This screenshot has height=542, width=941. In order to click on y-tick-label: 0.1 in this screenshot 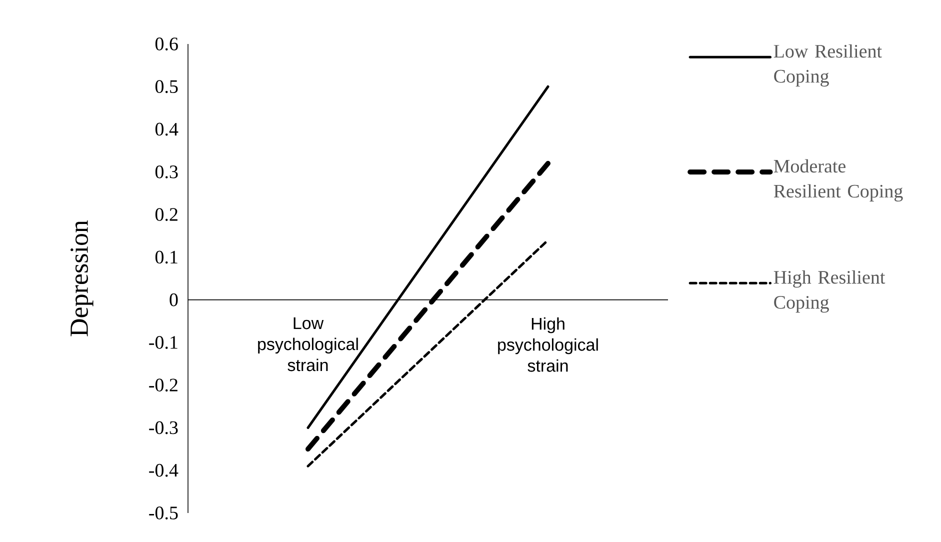, I will do `click(166, 257)`.